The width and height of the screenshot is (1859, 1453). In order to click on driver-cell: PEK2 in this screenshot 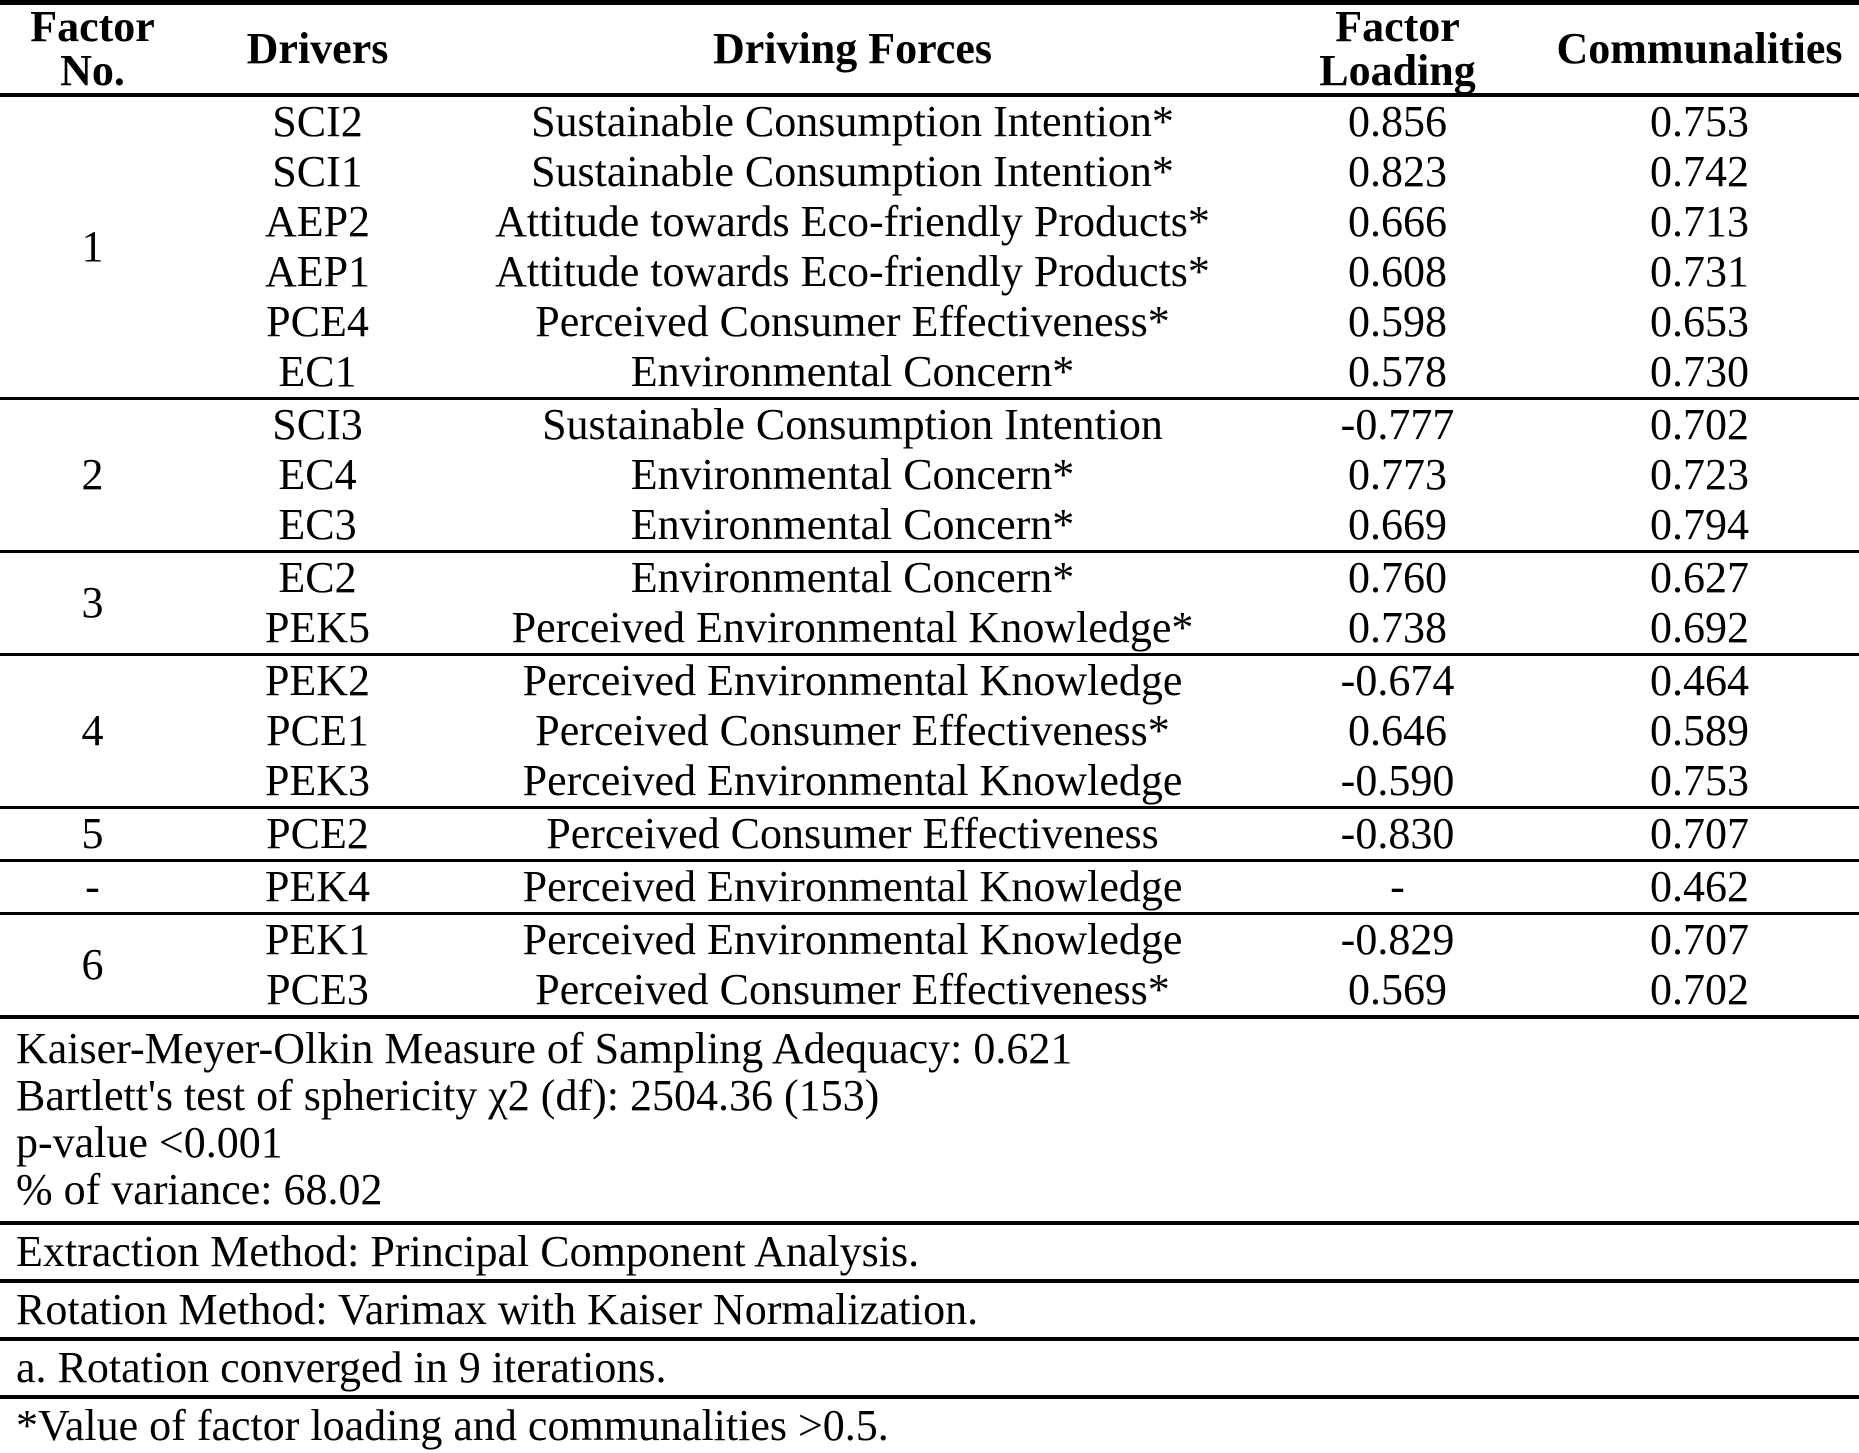, I will do `click(317, 679)`.